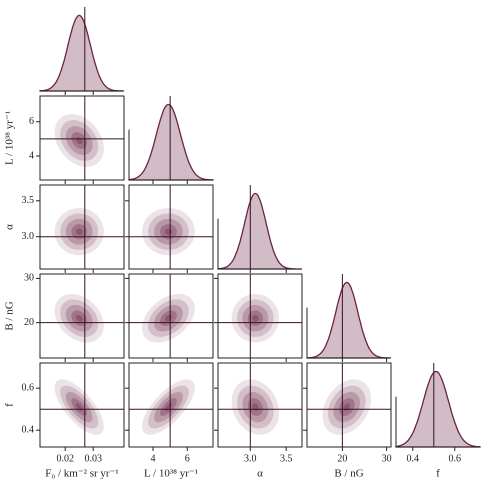 This screenshot has width=490, height=487. What do you see at coordinates (28, 236) in the screenshot?
I see `y-tick-label: 3.0` at bounding box center [28, 236].